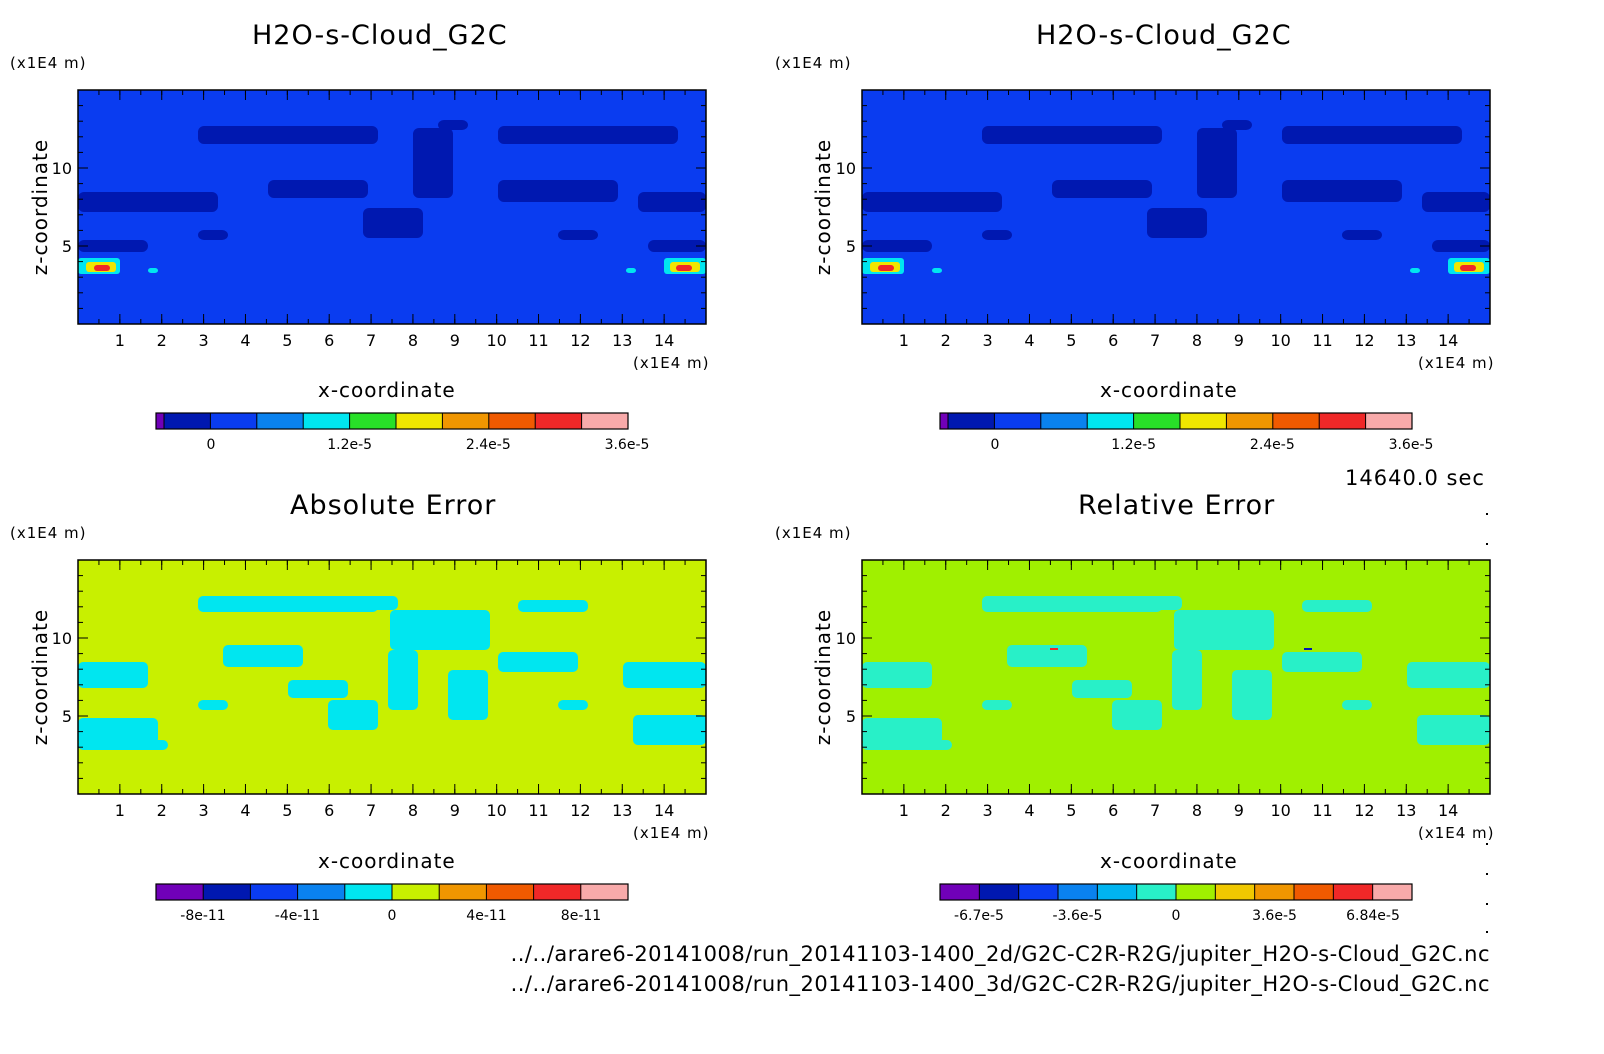 This screenshot has width=1604, height=1054. Describe the element at coordinates (349, 445) in the screenshot. I see `colorbar-label: 1.2e-5` at that location.